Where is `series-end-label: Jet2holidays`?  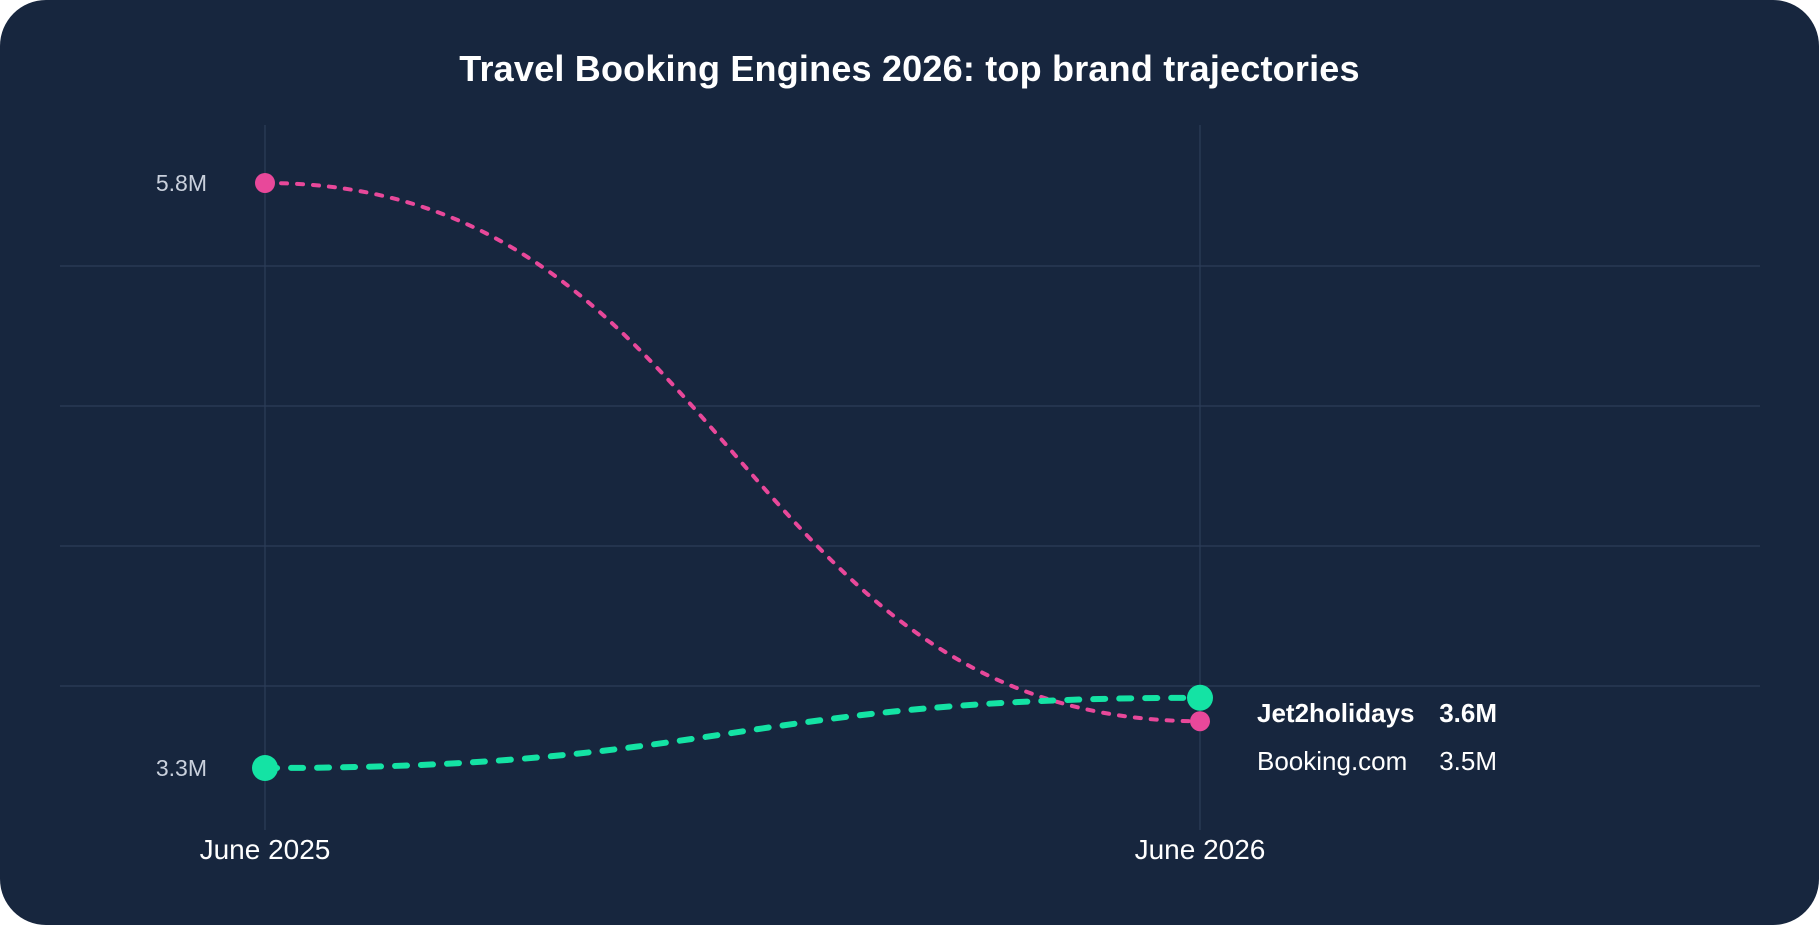
series-end-label: Jet2holidays is located at coordinates (1336, 713).